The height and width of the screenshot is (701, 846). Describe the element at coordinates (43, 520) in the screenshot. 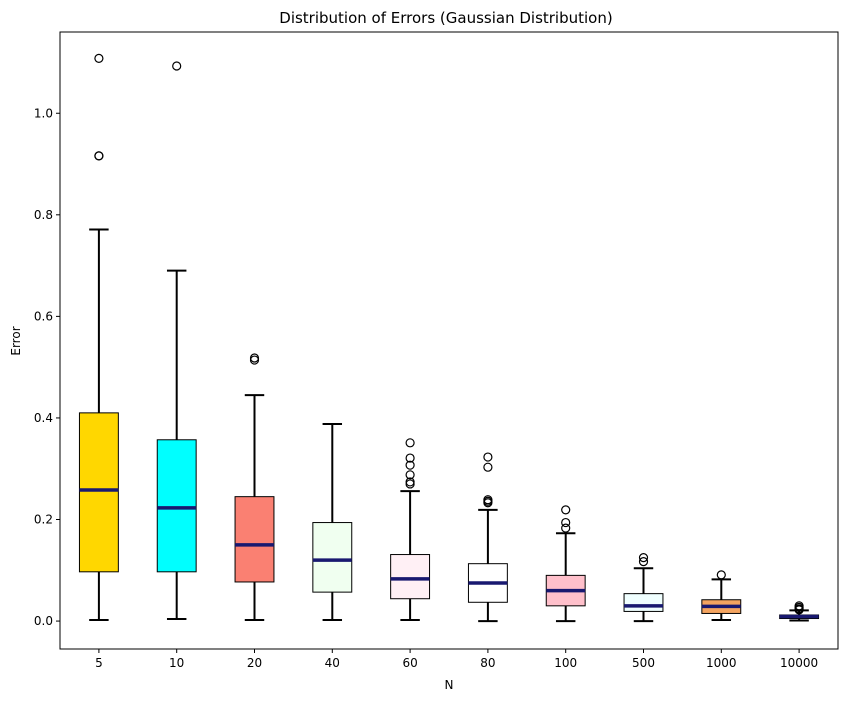

I see `y-tick-label: 0.2` at that location.